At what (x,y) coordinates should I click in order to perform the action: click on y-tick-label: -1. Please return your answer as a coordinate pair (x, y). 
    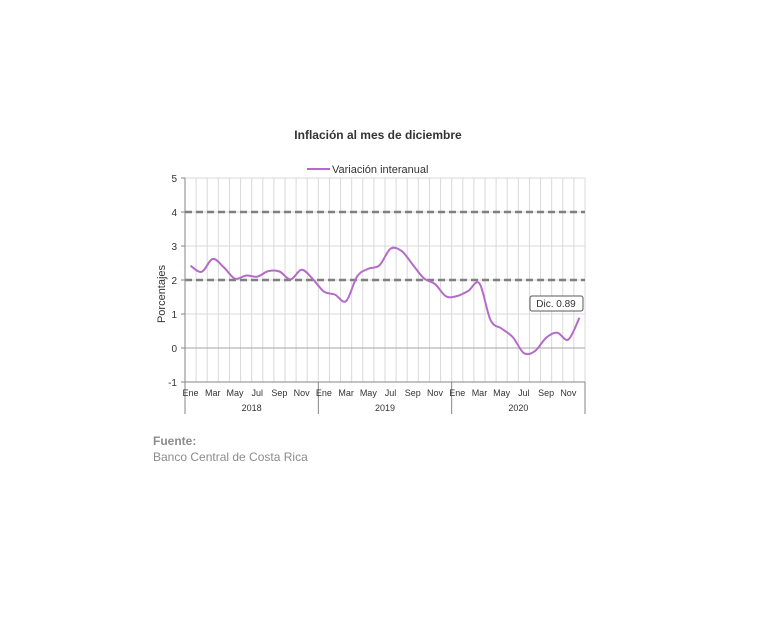
    Looking at the image, I should click on (172, 383).